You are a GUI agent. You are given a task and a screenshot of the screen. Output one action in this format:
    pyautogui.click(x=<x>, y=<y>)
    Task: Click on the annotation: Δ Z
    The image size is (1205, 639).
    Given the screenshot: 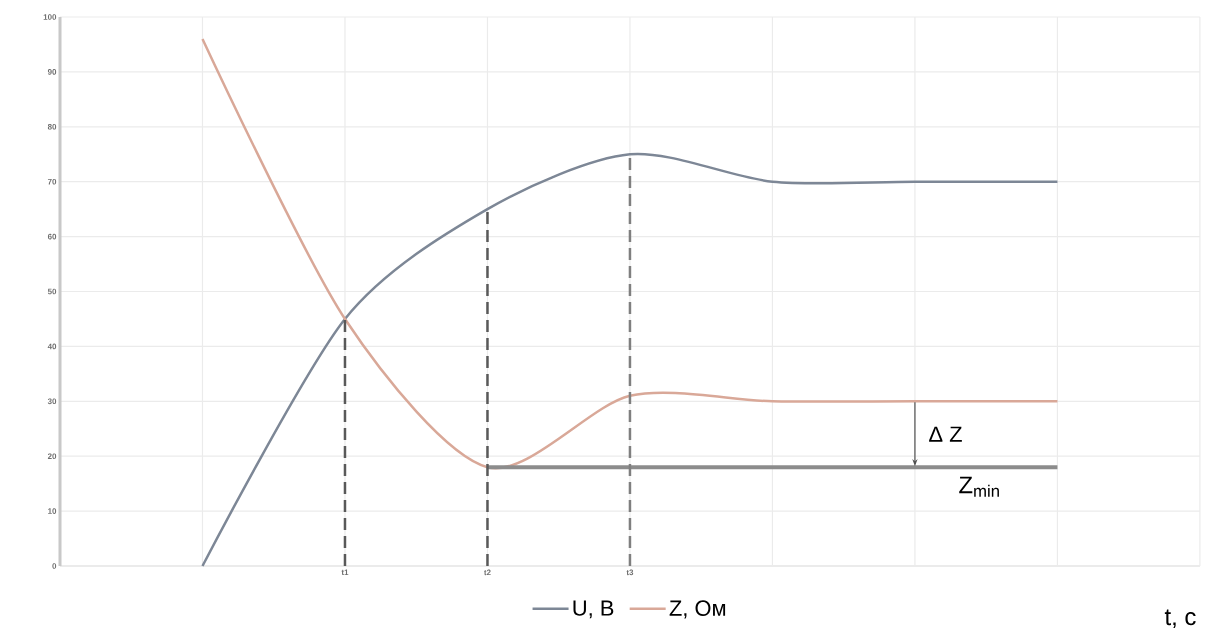 What is the action you would take?
    pyautogui.click(x=945, y=434)
    